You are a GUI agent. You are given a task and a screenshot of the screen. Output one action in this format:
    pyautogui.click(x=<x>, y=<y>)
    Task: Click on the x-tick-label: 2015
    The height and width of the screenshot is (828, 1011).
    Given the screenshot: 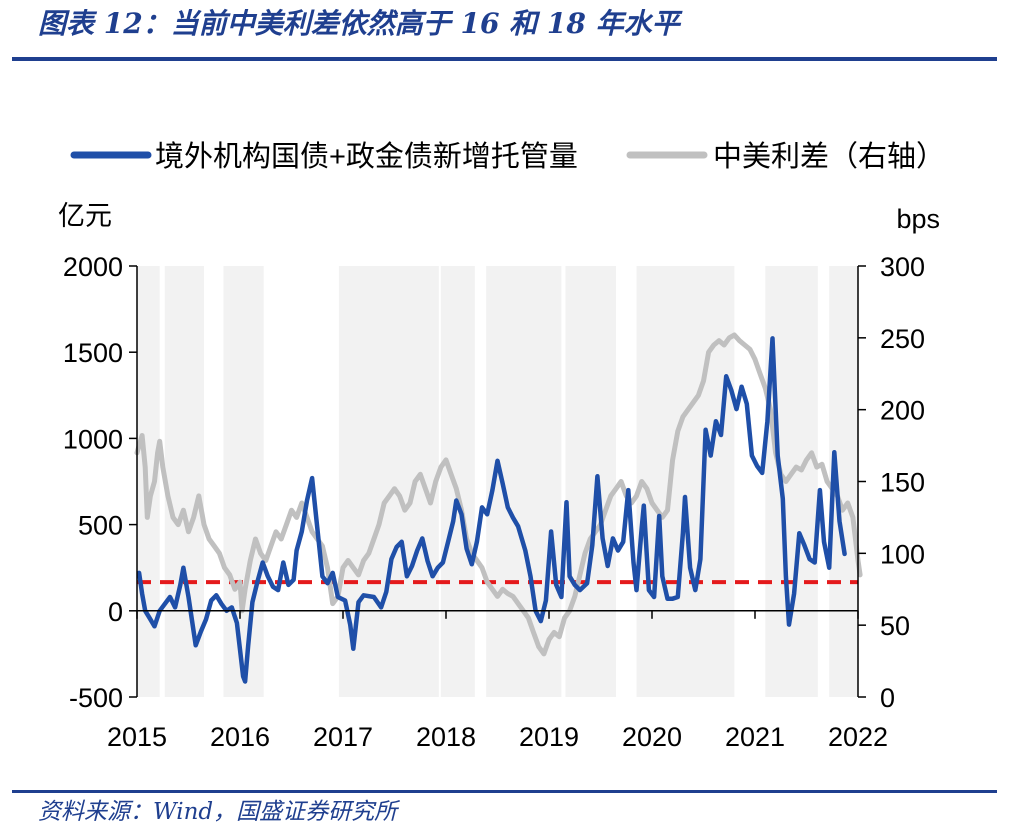 What is the action you would take?
    pyautogui.click(x=137, y=737)
    